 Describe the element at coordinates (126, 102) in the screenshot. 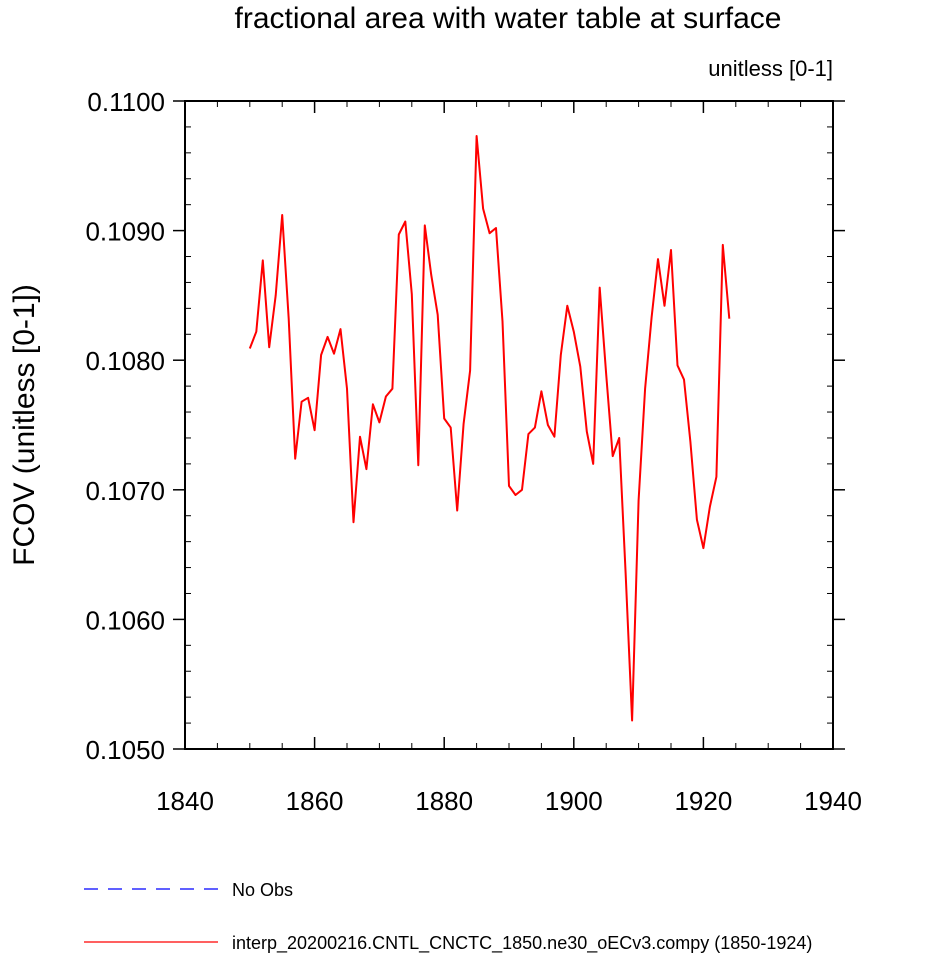

I see `y-tick-label: 0.1100` at that location.